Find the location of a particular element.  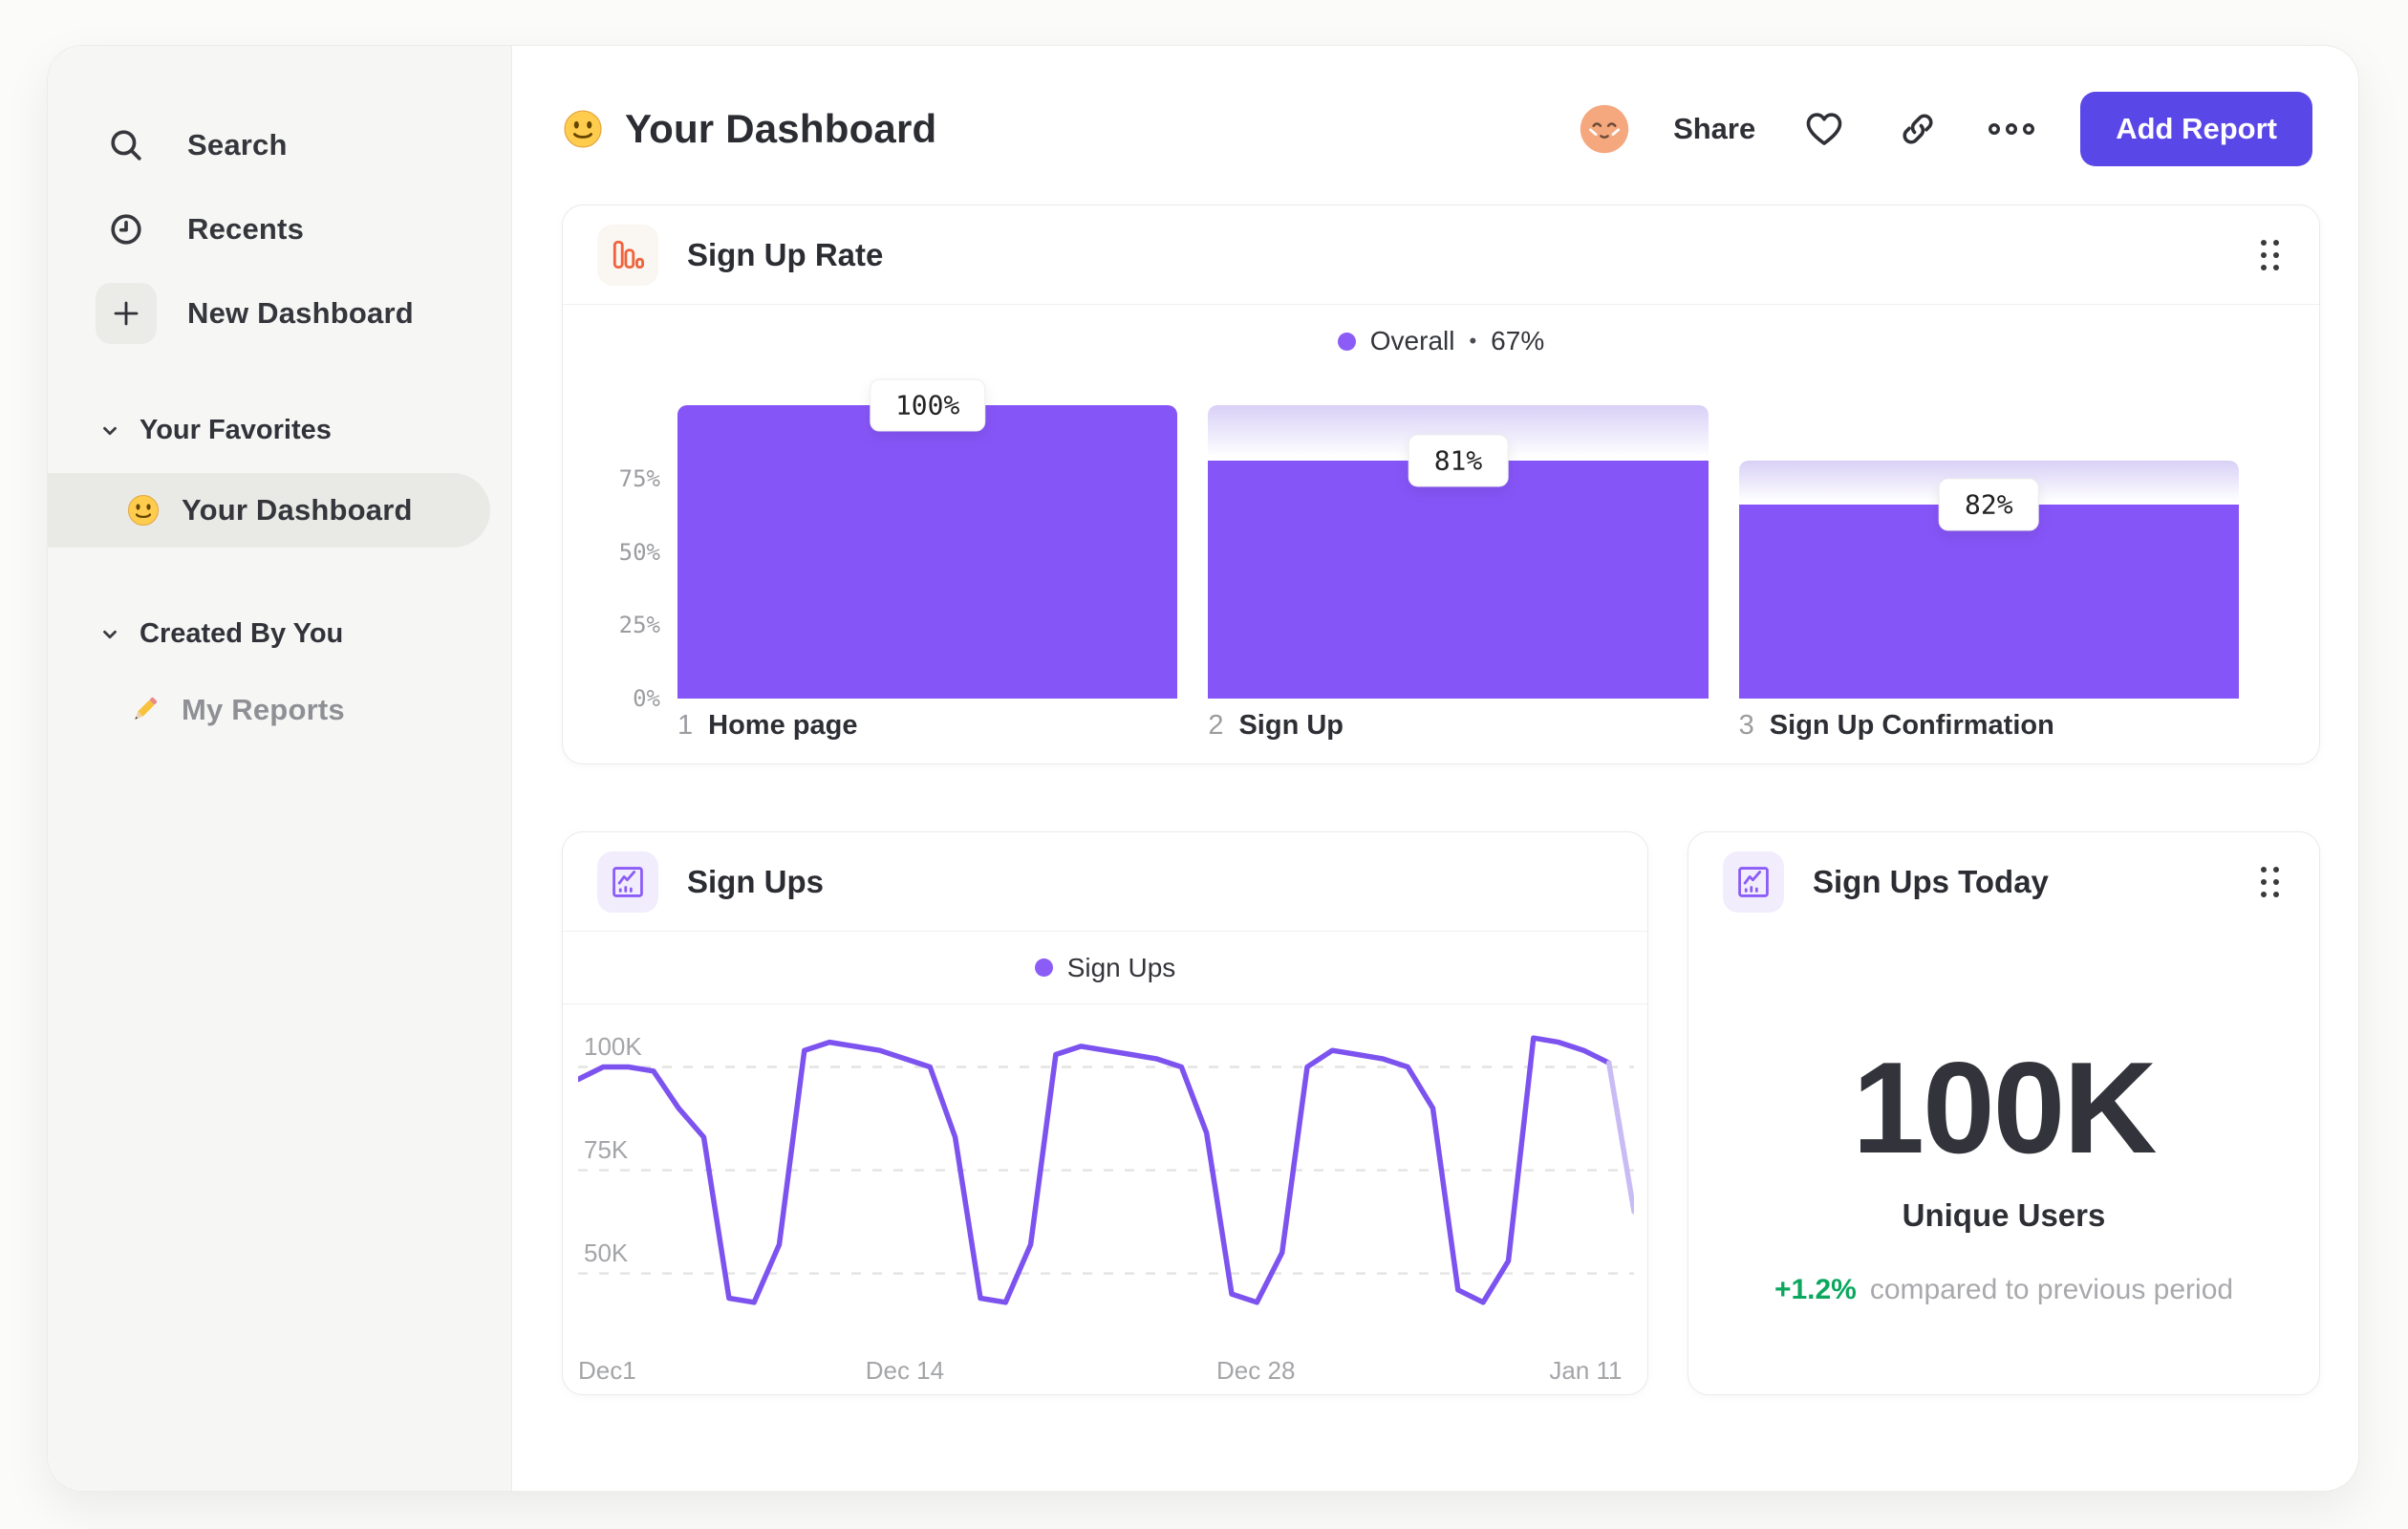

funnel-bar: 81% is located at coordinates (1458, 539).